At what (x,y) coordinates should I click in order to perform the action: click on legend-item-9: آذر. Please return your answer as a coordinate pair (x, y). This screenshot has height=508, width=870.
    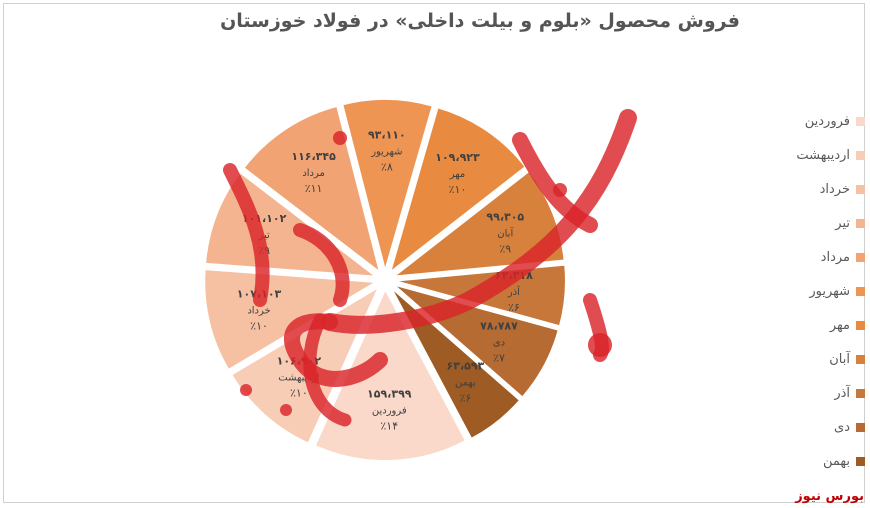
    Looking at the image, I should click on (817, 393).